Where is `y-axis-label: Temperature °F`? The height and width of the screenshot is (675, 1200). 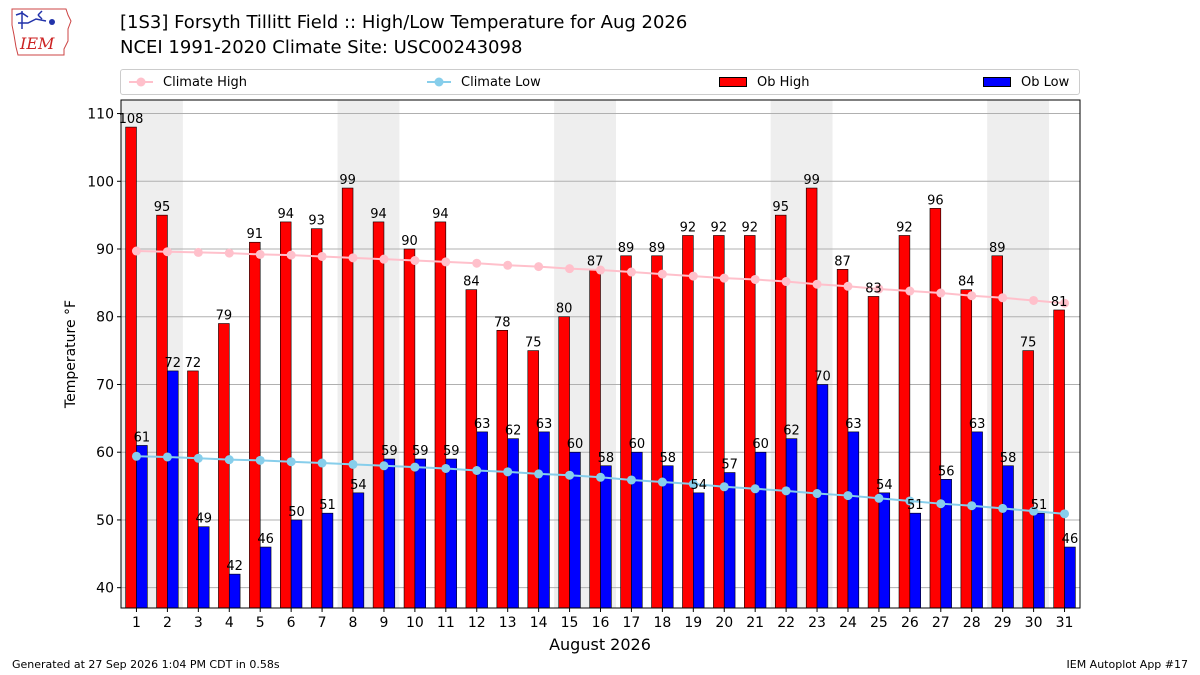 y-axis-label: Temperature °F is located at coordinates (71, 354).